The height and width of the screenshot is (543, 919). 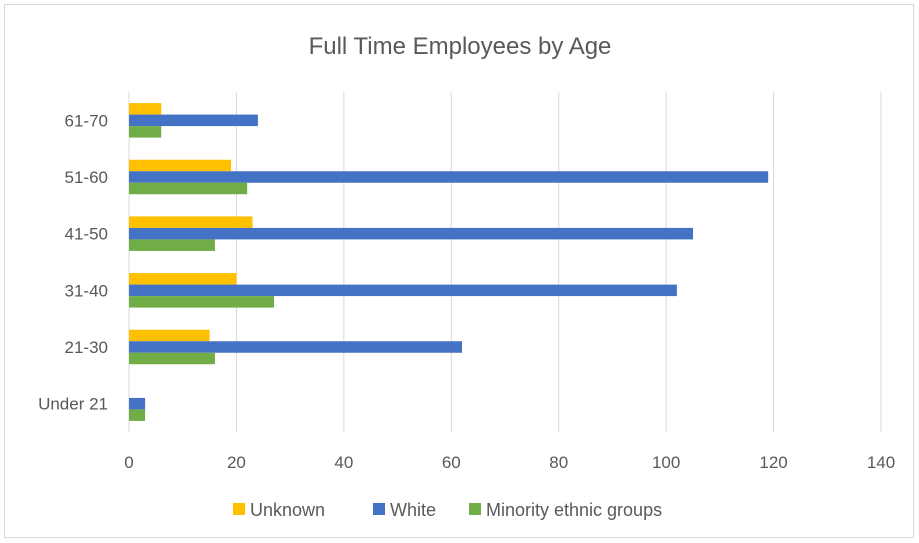 I want to click on legend-label: Unknown, so click(x=287, y=510).